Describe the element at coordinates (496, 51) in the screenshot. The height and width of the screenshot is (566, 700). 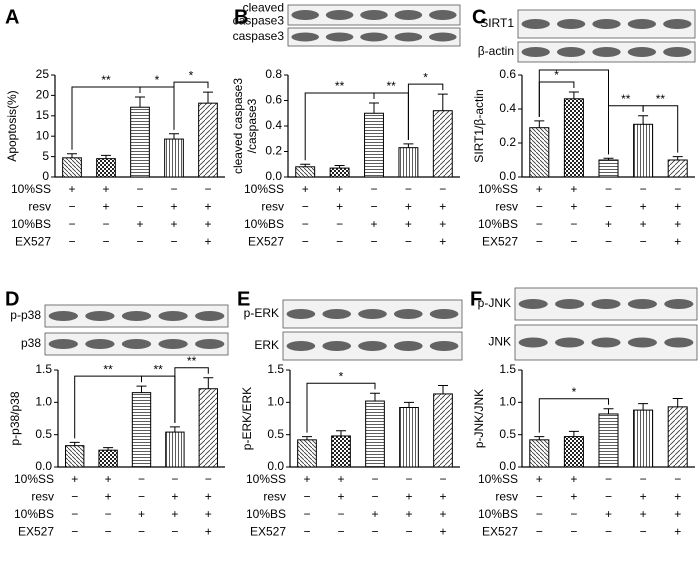
I see `blot-label: β-actin` at that location.